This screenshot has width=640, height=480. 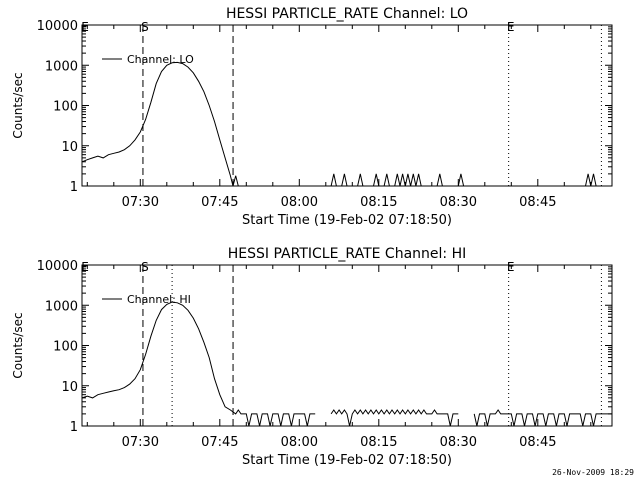 What do you see at coordinates (159, 299) in the screenshot?
I see `legend-label: Channel: HI` at bounding box center [159, 299].